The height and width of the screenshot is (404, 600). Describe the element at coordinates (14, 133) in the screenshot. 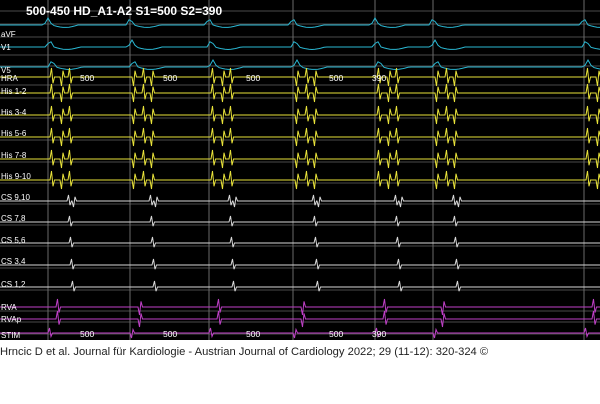

I see `channel-label-his56: His 5-6` at that location.